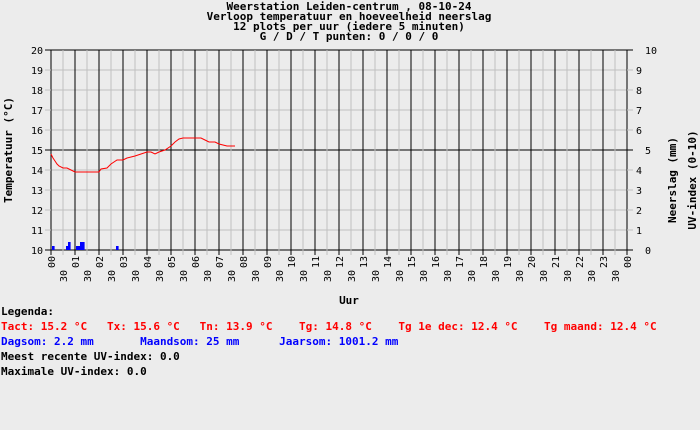 This screenshot has height=430, width=700. Describe the element at coordinates (639, 191) in the screenshot. I see `y2-tick-label: 3` at that location.